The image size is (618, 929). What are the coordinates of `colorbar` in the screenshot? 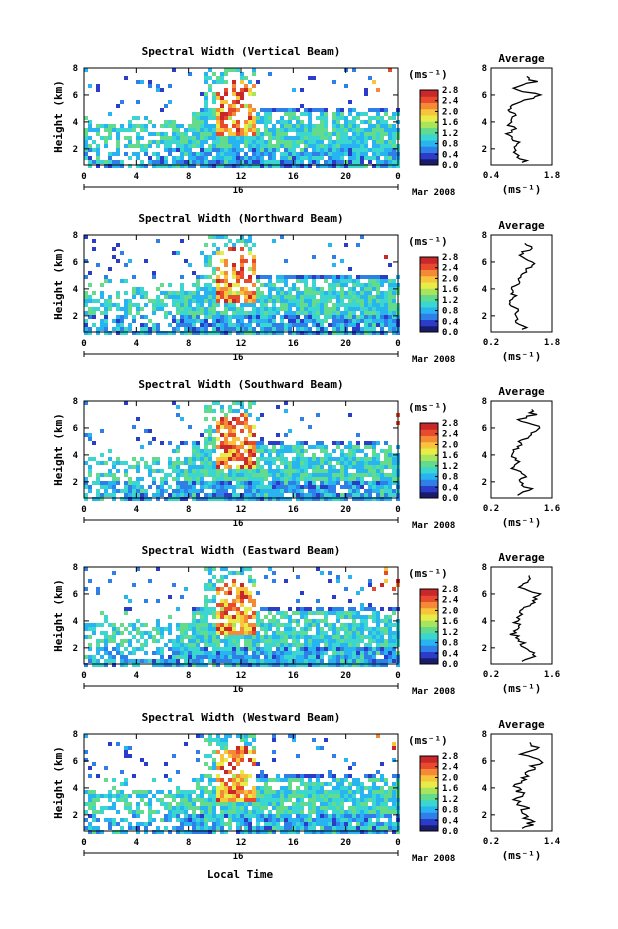 It's located at (429, 627).